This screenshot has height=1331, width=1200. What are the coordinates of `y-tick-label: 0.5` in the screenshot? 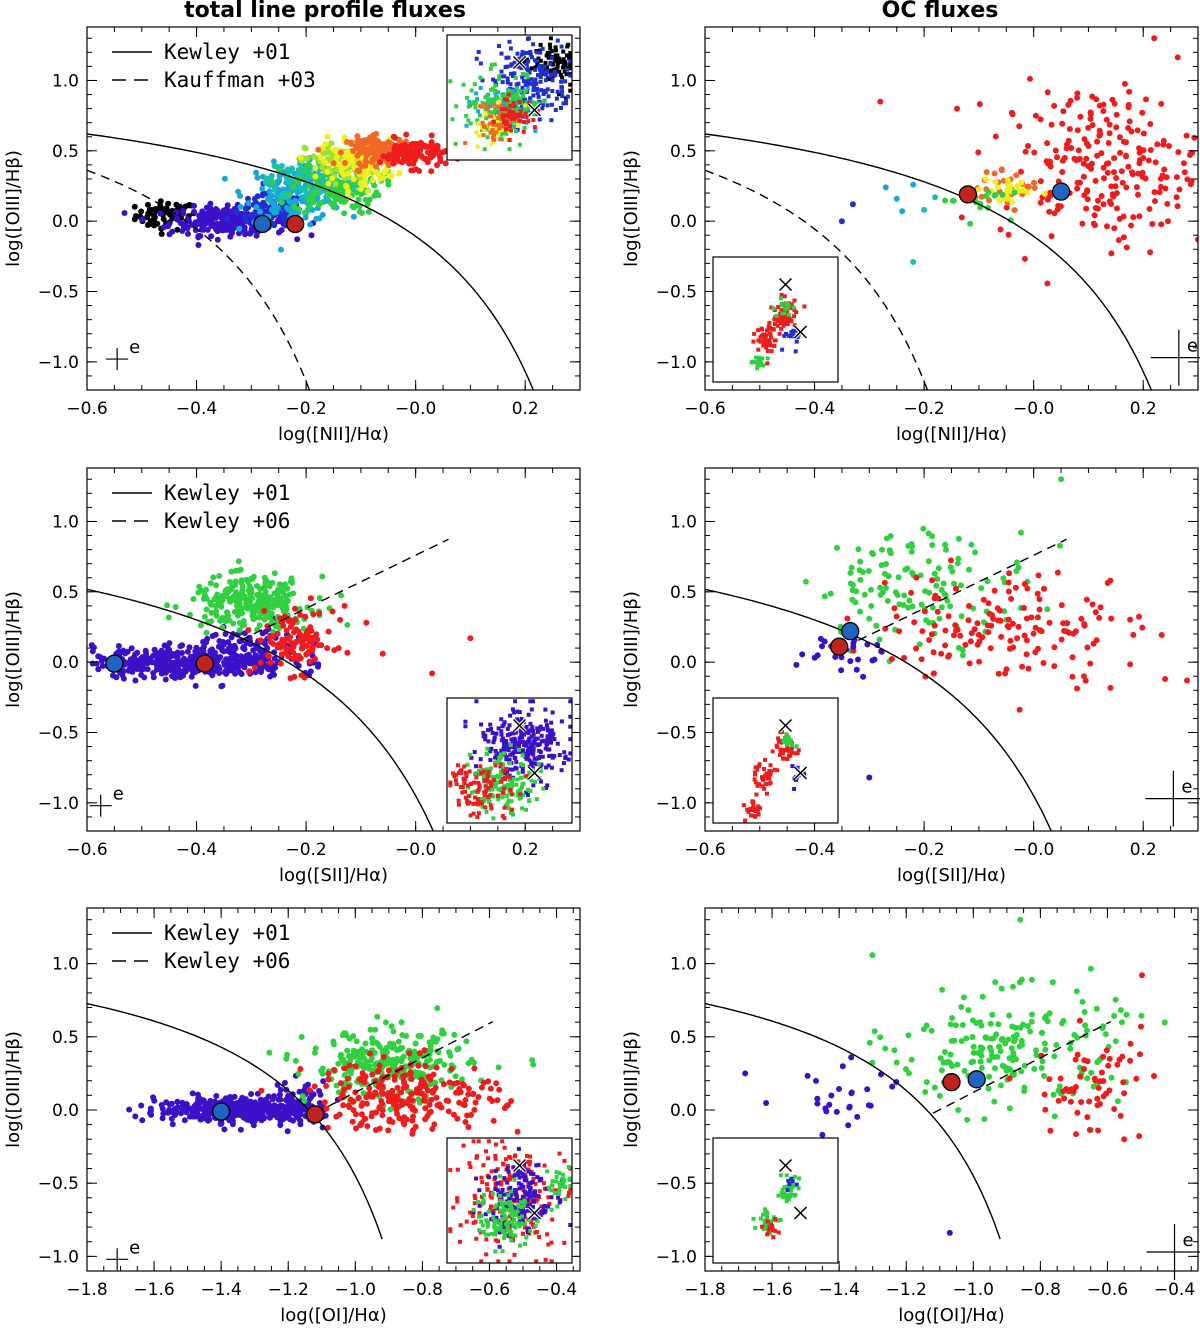 It's located at (65, 593).